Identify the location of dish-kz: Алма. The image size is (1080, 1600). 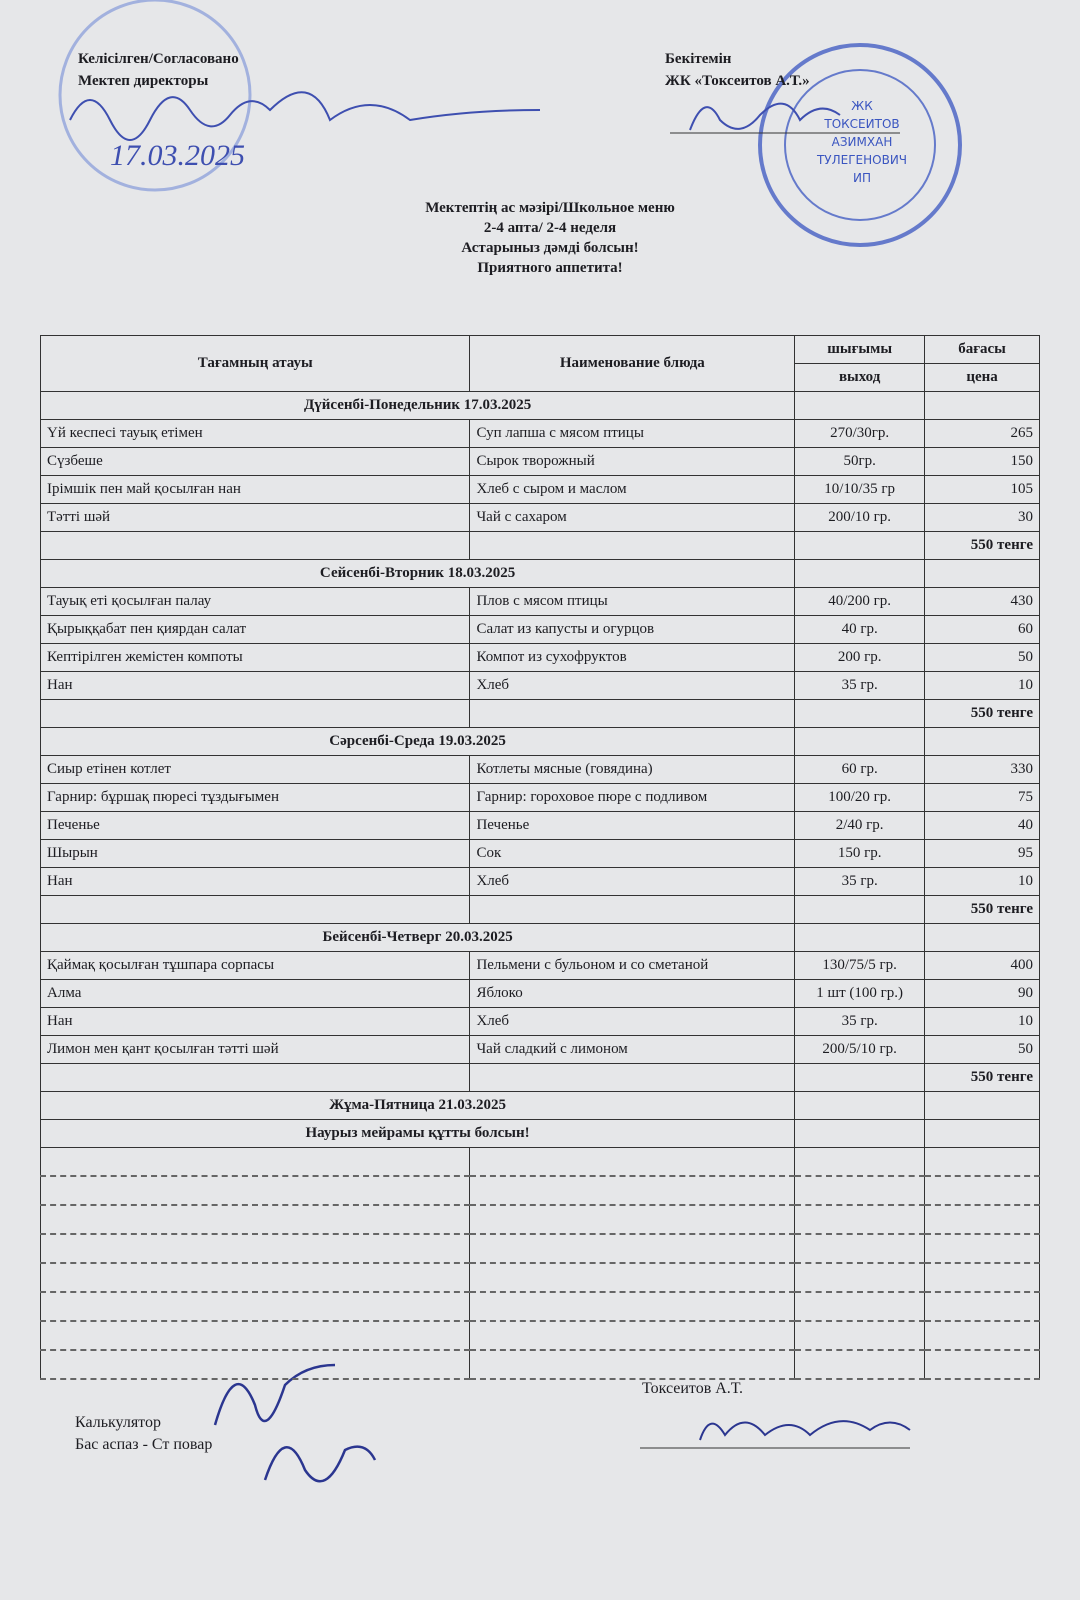
(255, 993).